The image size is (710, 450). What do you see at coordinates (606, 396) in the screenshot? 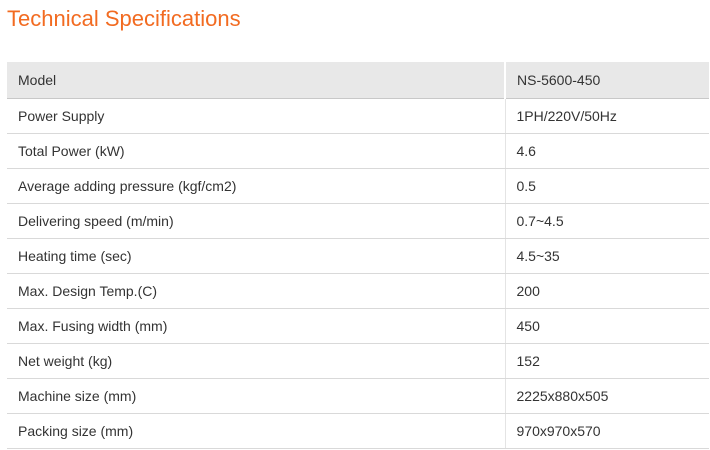
I see `spec-value: 2225x880x505` at bounding box center [606, 396].